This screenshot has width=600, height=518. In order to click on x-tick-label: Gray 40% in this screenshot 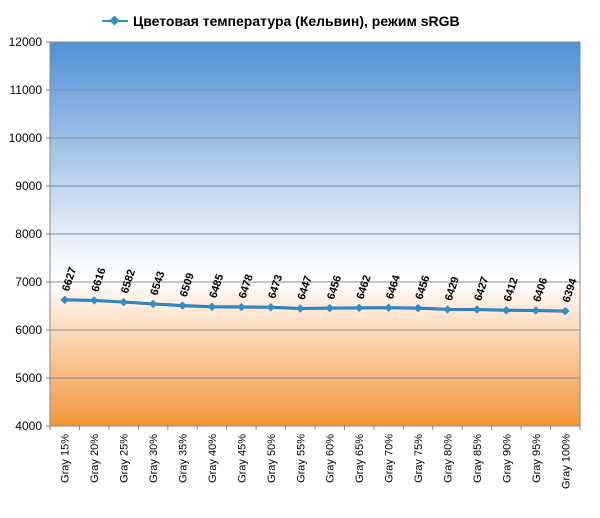, I will do `click(213, 458)`.